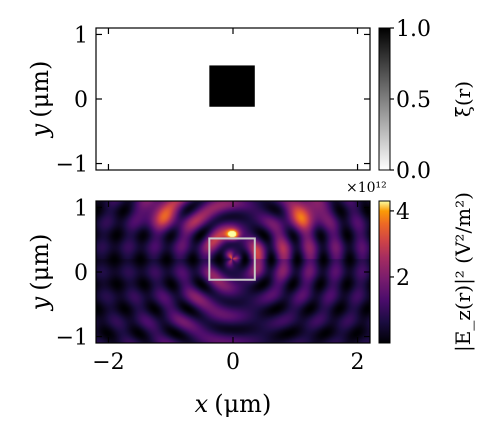  I want to click on bottom-colorbar-exponent: ×10¹², so click(366, 188).